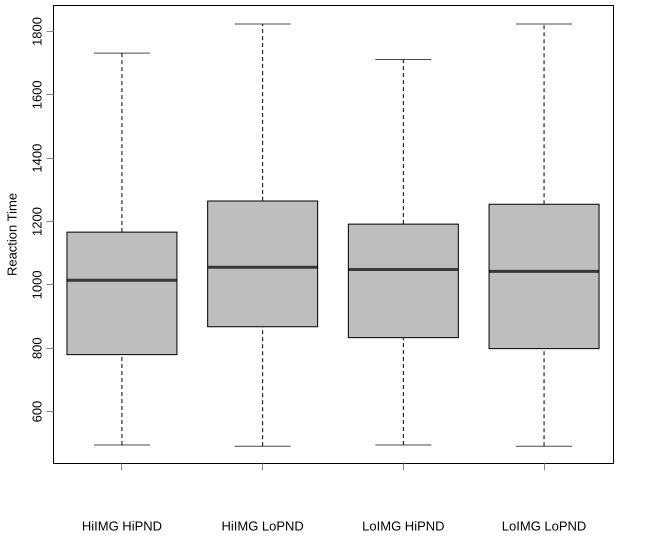 The width and height of the screenshot is (672, 558). Describe the element at coordinates (403, 526) in the screenshot. I see `x-tick-label: LoIMG HiPND` at that location.